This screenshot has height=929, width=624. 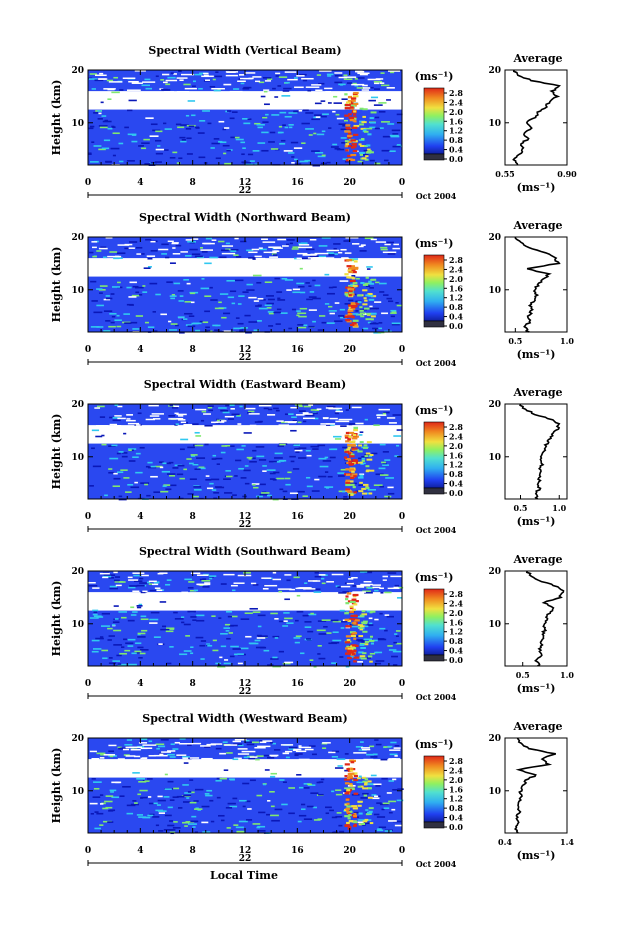 What do you see at coordinates (494, 572) in the screenshot?
I see `average-y-tick-label: 20` at bounding box center [494, 572].